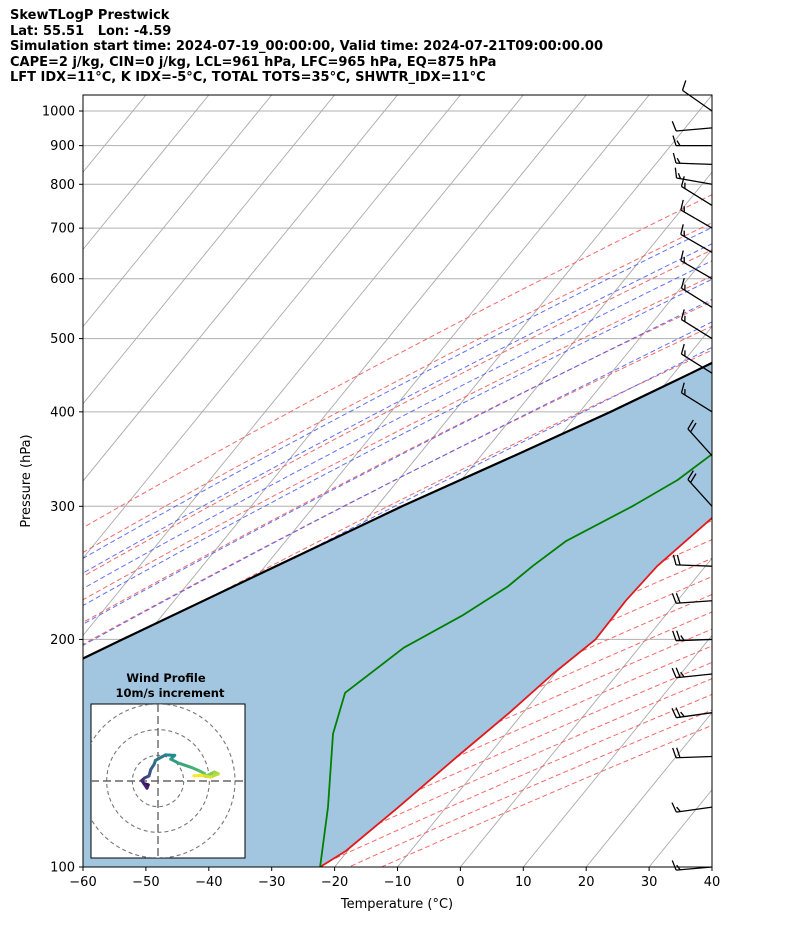  I want to click on y-tick-label: 400, so click(62, 412).